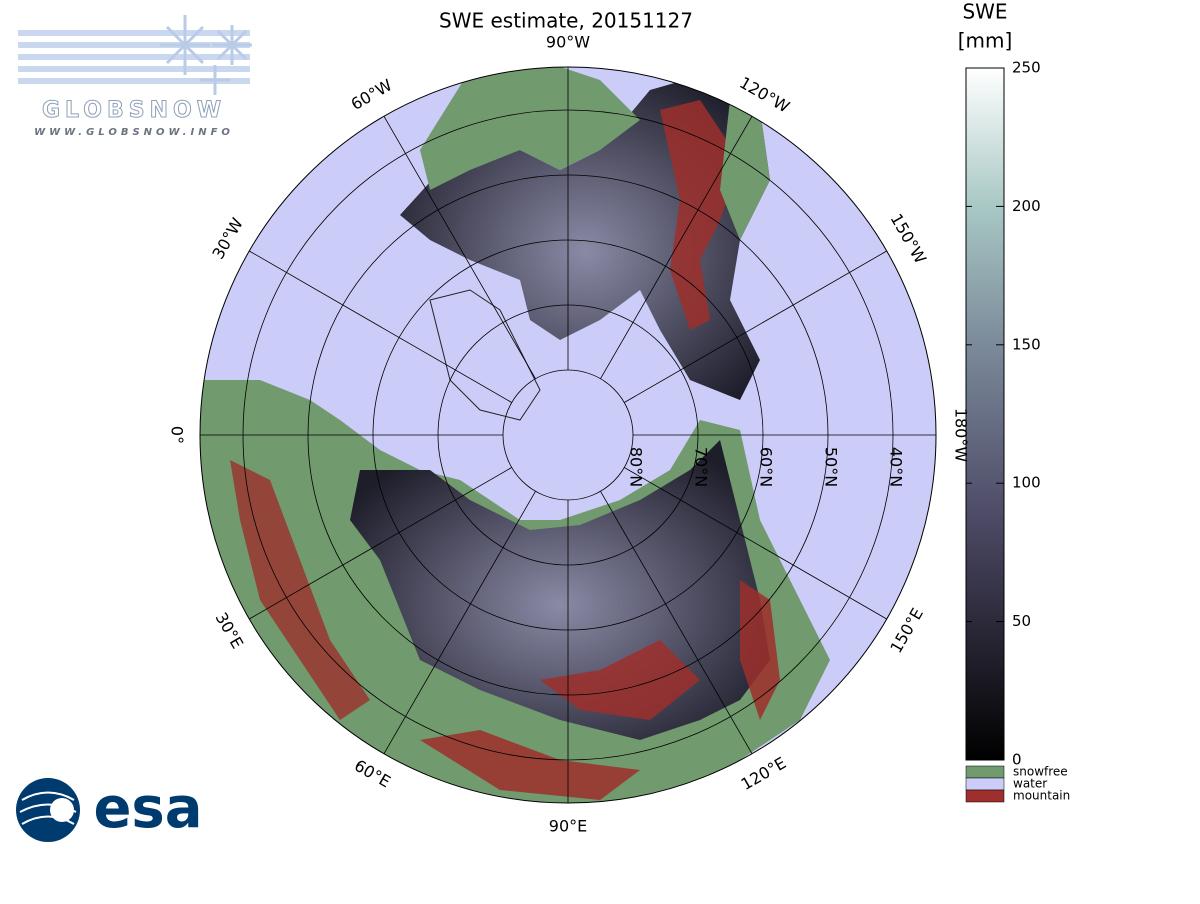 The height and width of the screenshot is (904, 1200). What do you see at coordinates (985, 414) in the screenshot?
I see `colorbar` at bounding box center [985, 414].